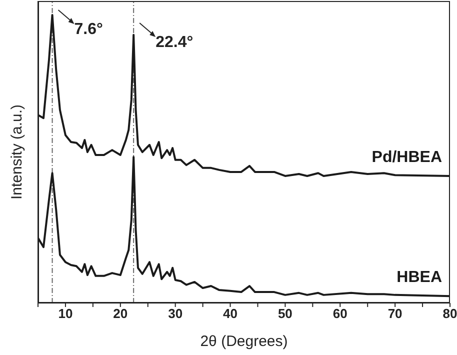 This screenshot has width=457, height=355. I want to click on x-tick-label: 10, so click(65, 314).